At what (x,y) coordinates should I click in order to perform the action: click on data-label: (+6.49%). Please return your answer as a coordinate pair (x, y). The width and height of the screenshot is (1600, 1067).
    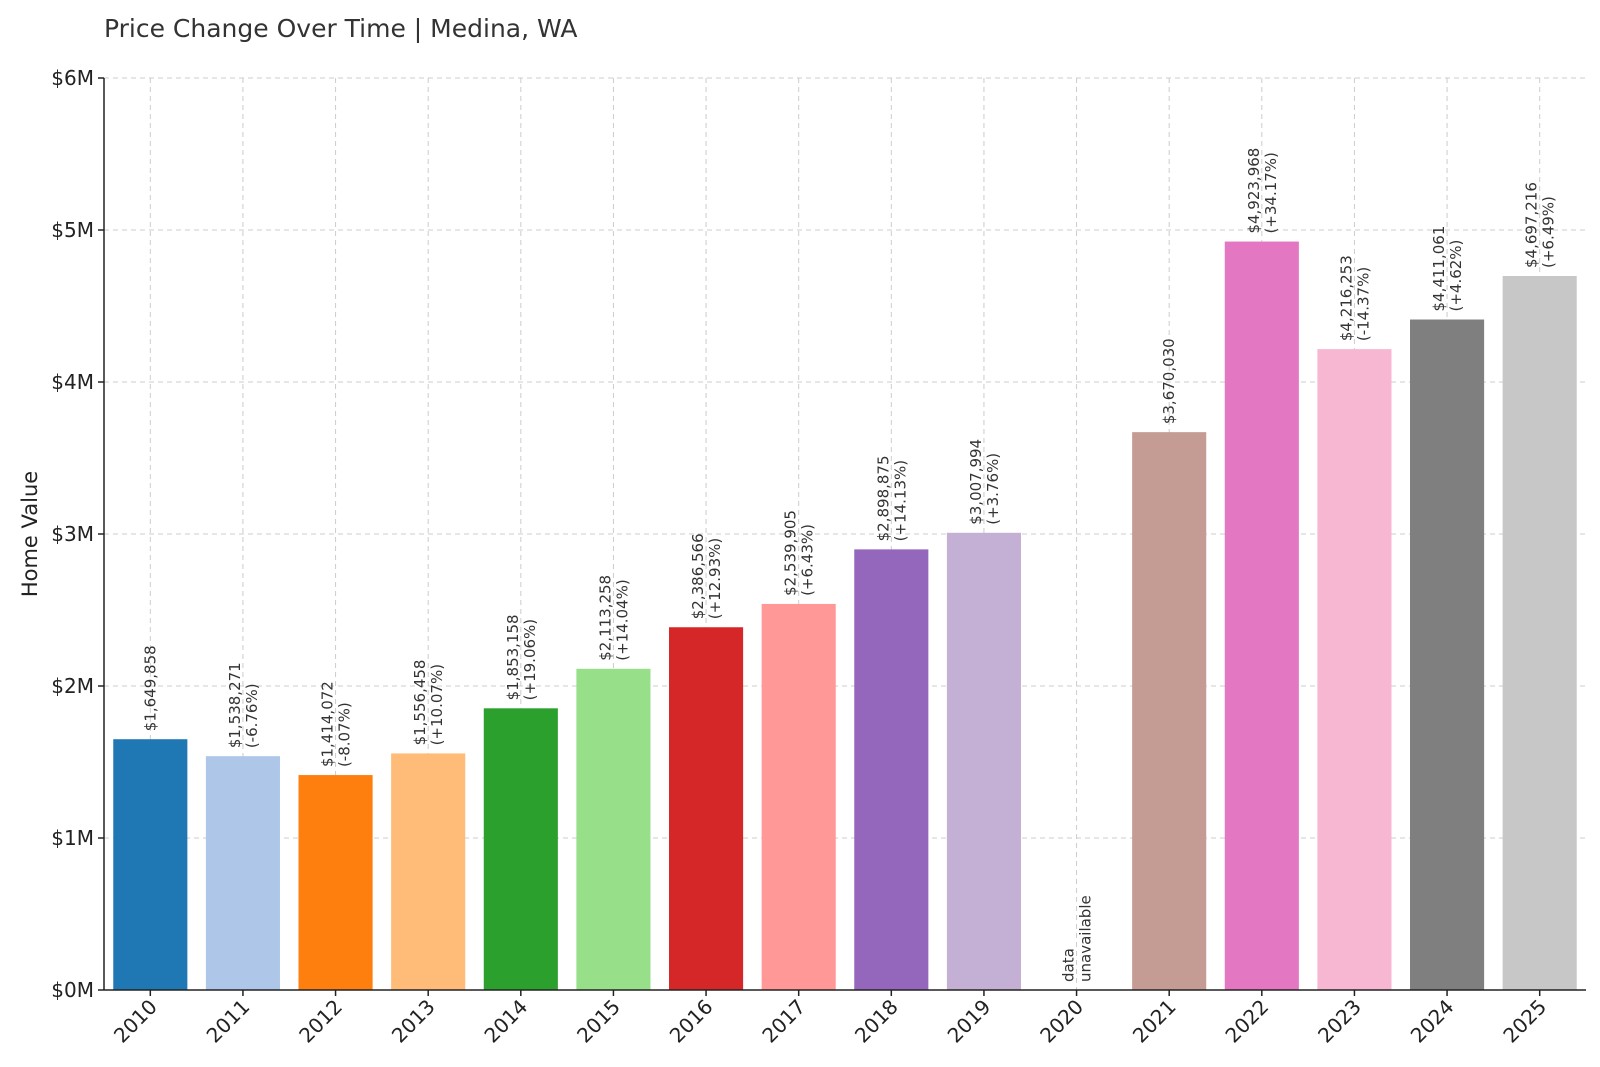
    Looking at the image, I should click on (1549, 232).